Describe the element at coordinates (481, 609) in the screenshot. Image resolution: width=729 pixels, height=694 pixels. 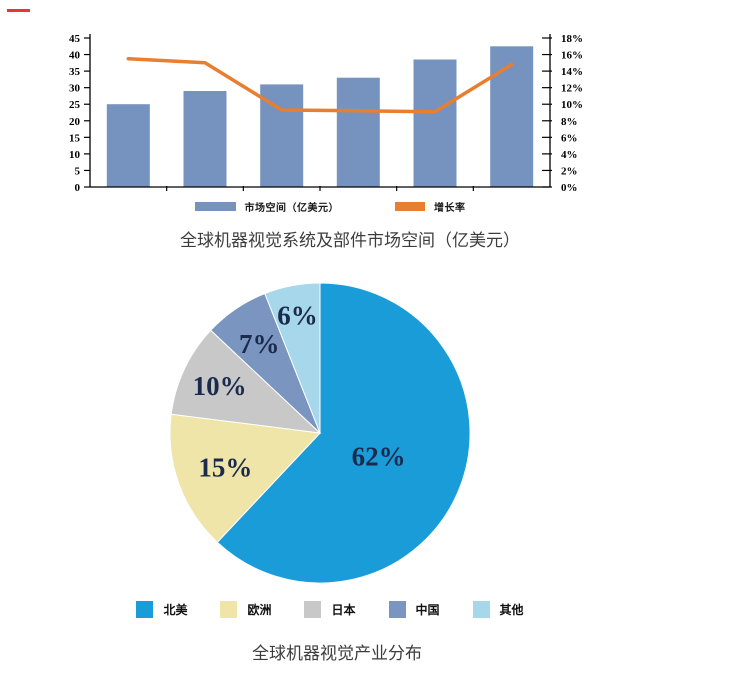
I see `other-swatch` at that location.